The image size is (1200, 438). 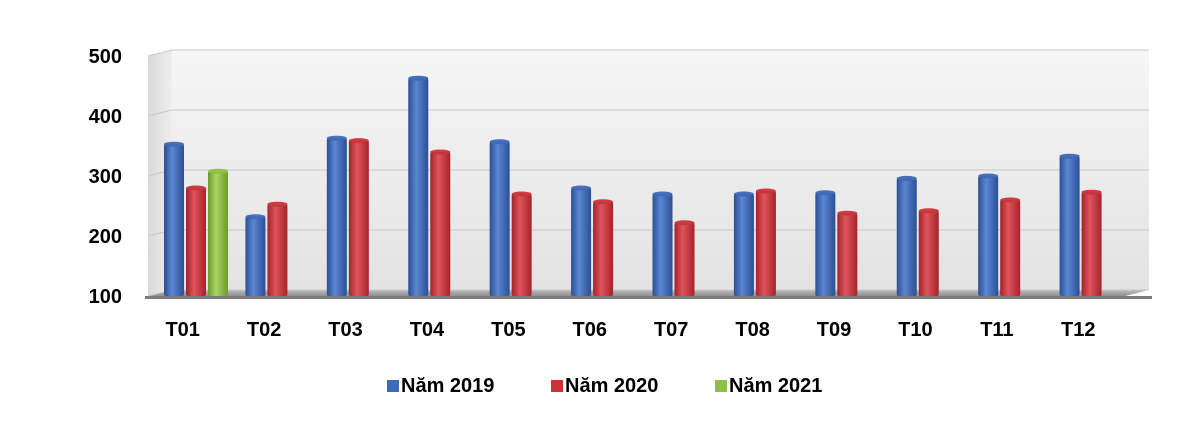 What do you see at coordinates (671, 330) in the screenshot?
I see `x-tick-label: T07` at bounding box center [671, 330].